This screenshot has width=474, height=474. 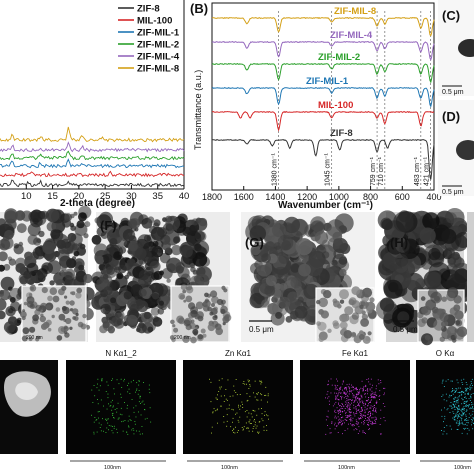 What do you see at coordinates (373, 171) in the screenshot?
I see `reference-label-759: 759 cm⁻¹` at bounding box center [373, 171].